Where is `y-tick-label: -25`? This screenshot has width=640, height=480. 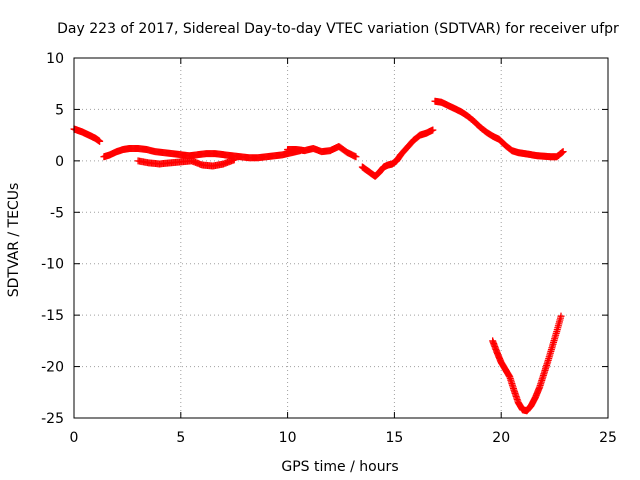 y-tick-label: -25 is located at coordinates (52, 419).